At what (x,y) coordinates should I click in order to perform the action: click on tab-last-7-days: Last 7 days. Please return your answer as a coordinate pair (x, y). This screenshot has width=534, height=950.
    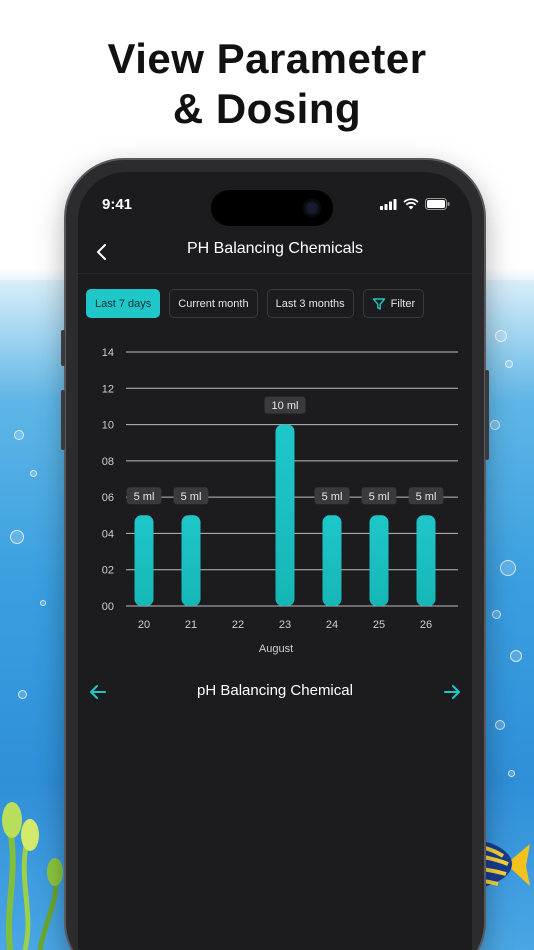
    Looking at the image, I should click on (123, 303).